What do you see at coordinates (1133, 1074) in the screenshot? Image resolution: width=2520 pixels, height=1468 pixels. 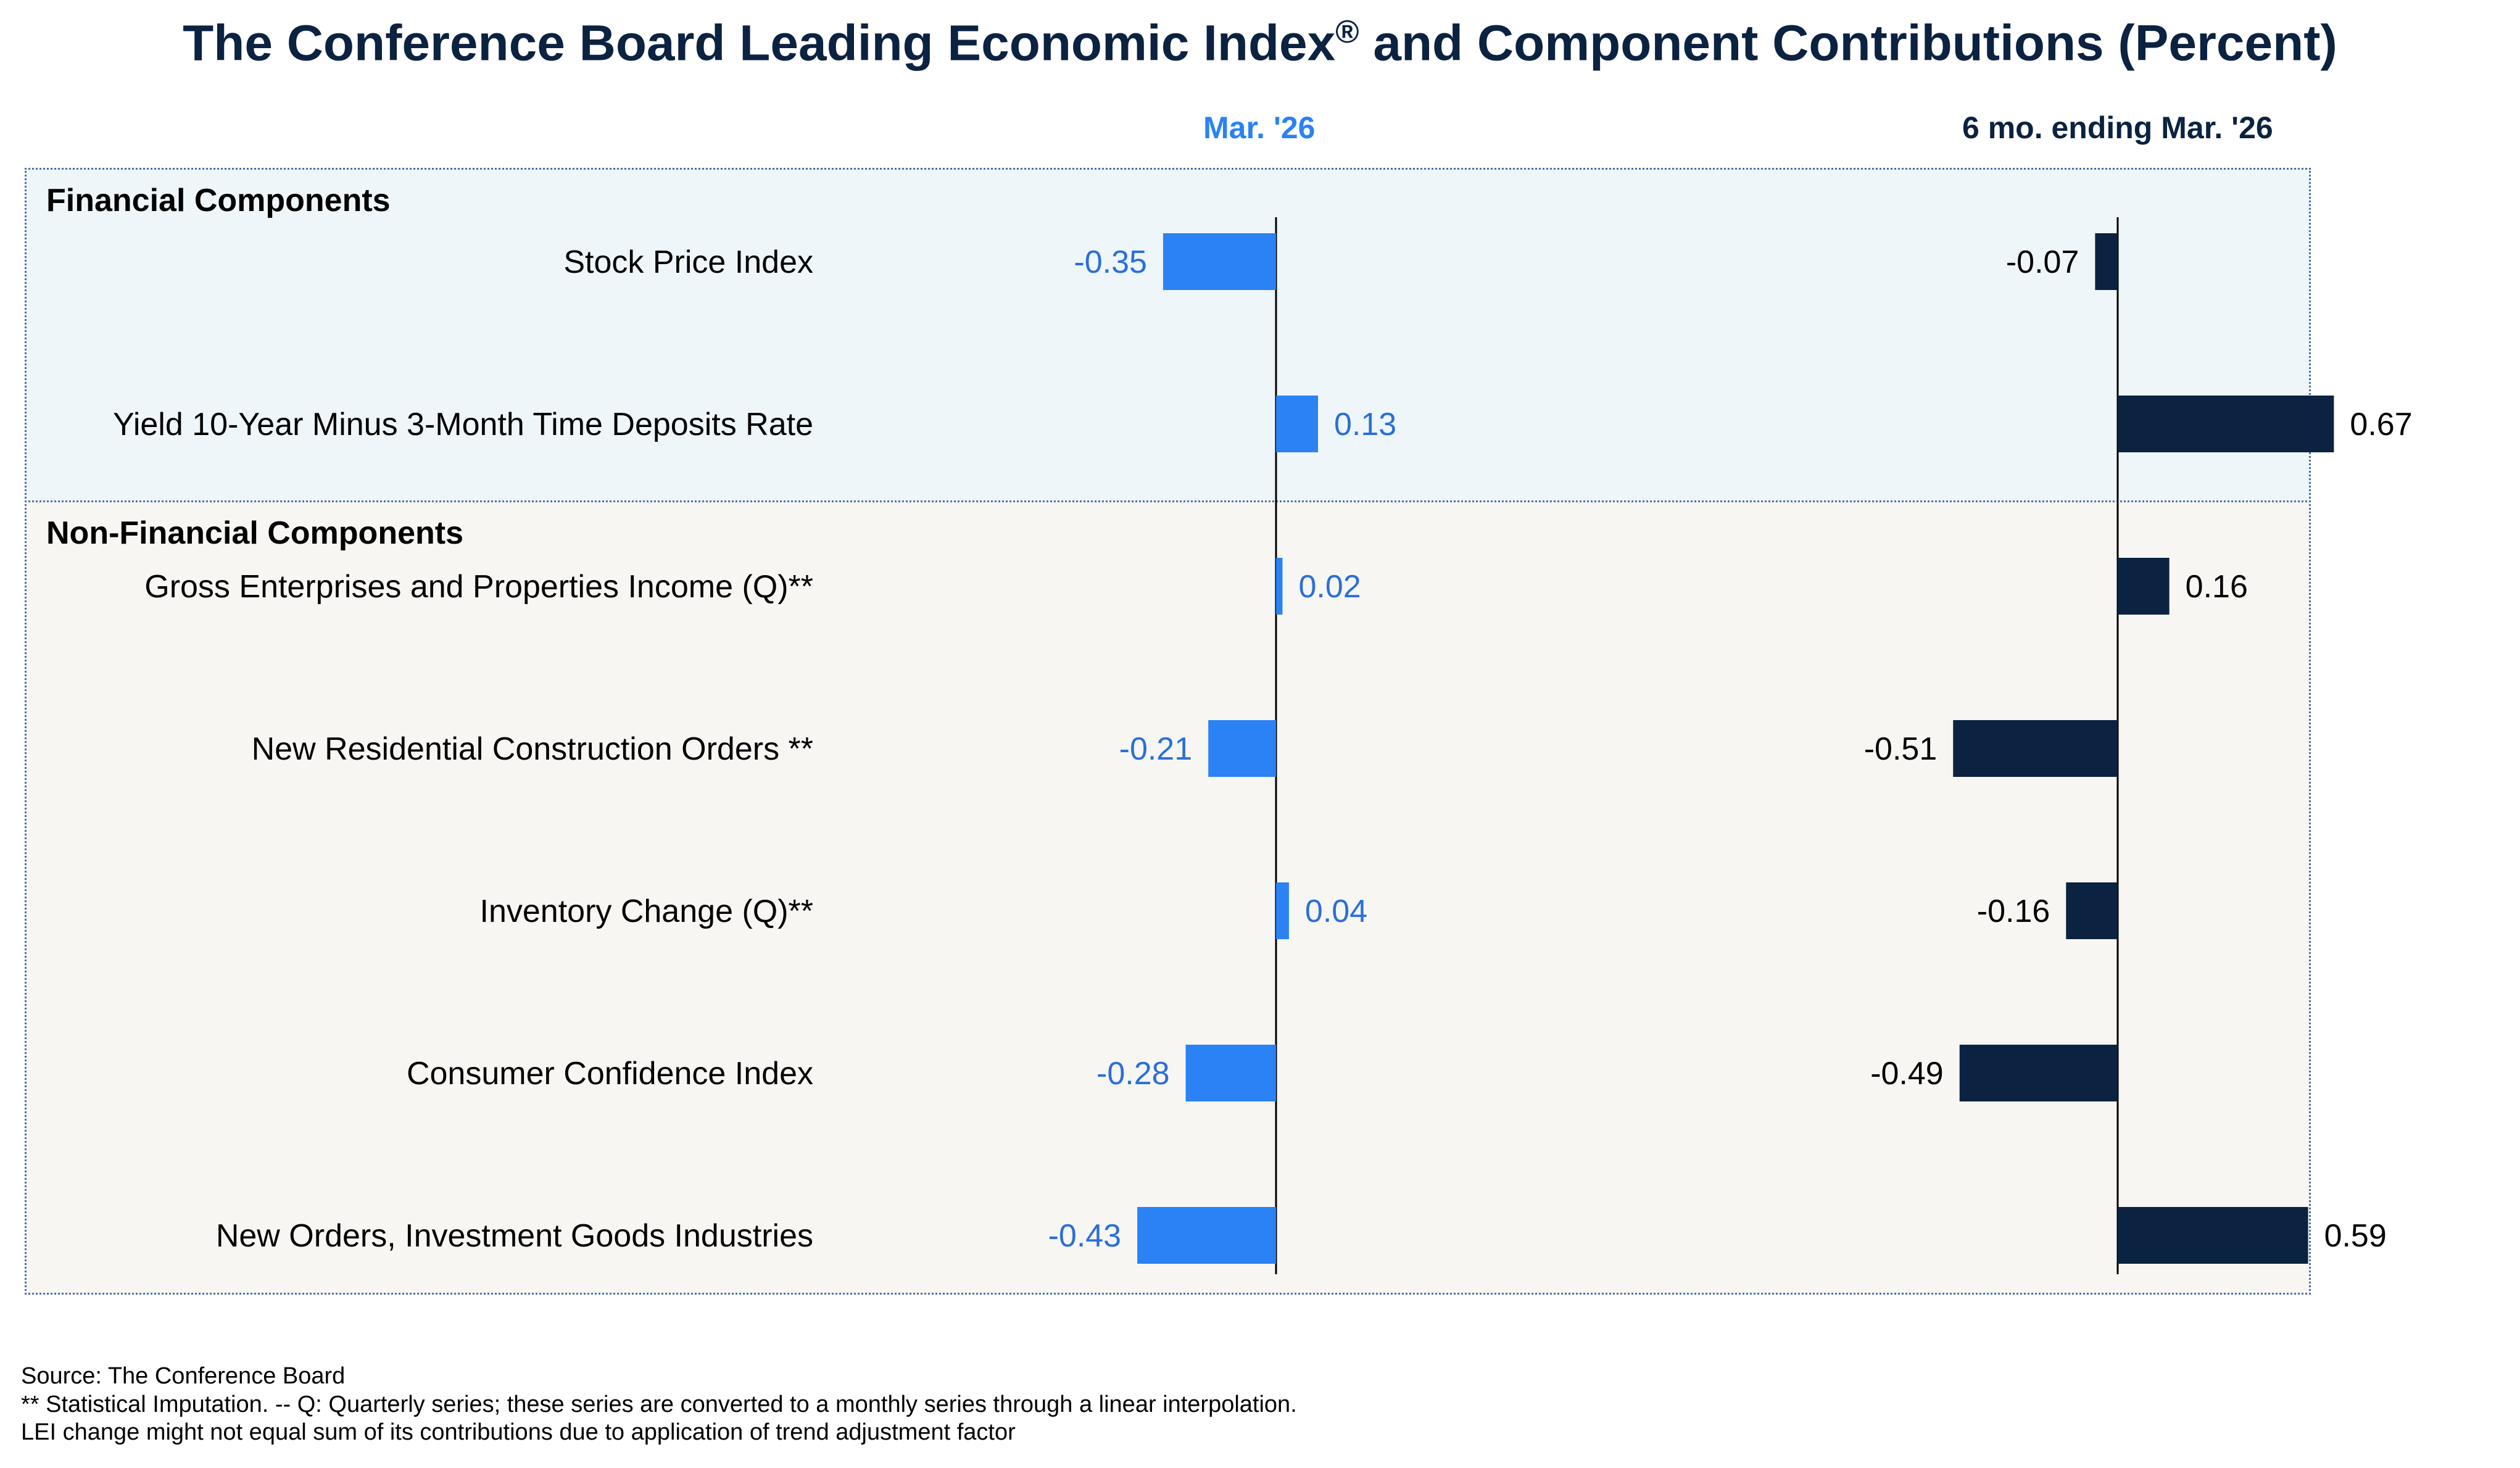 I see `value-label-month: -0.28` at bounding box center [1133, 1074].